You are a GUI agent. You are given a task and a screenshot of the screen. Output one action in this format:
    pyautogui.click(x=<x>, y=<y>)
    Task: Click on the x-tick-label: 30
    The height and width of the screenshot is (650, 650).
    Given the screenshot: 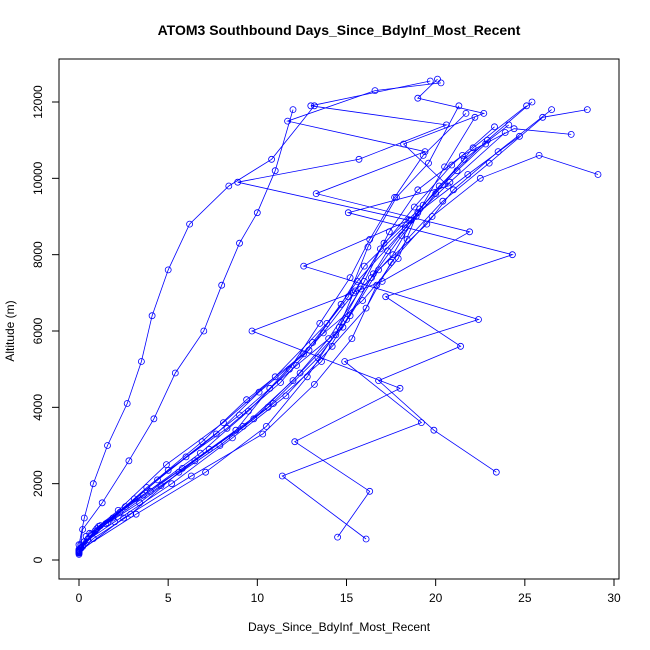 What is the action you would take?
    pyautogui.click(x=614, y=598)
    